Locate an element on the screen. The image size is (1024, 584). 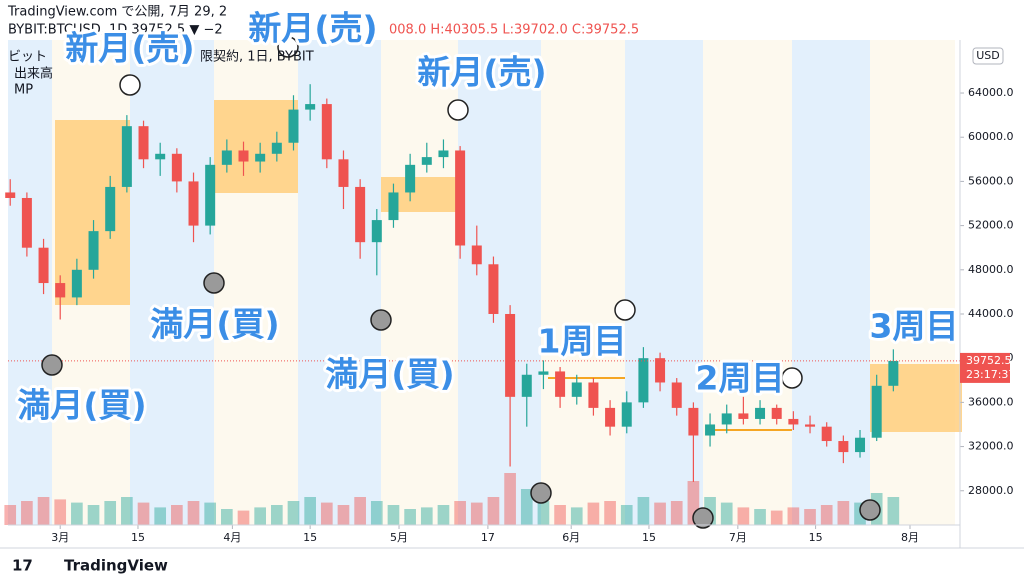
annotation: 満月(買) is located at coordinates (81, 405).